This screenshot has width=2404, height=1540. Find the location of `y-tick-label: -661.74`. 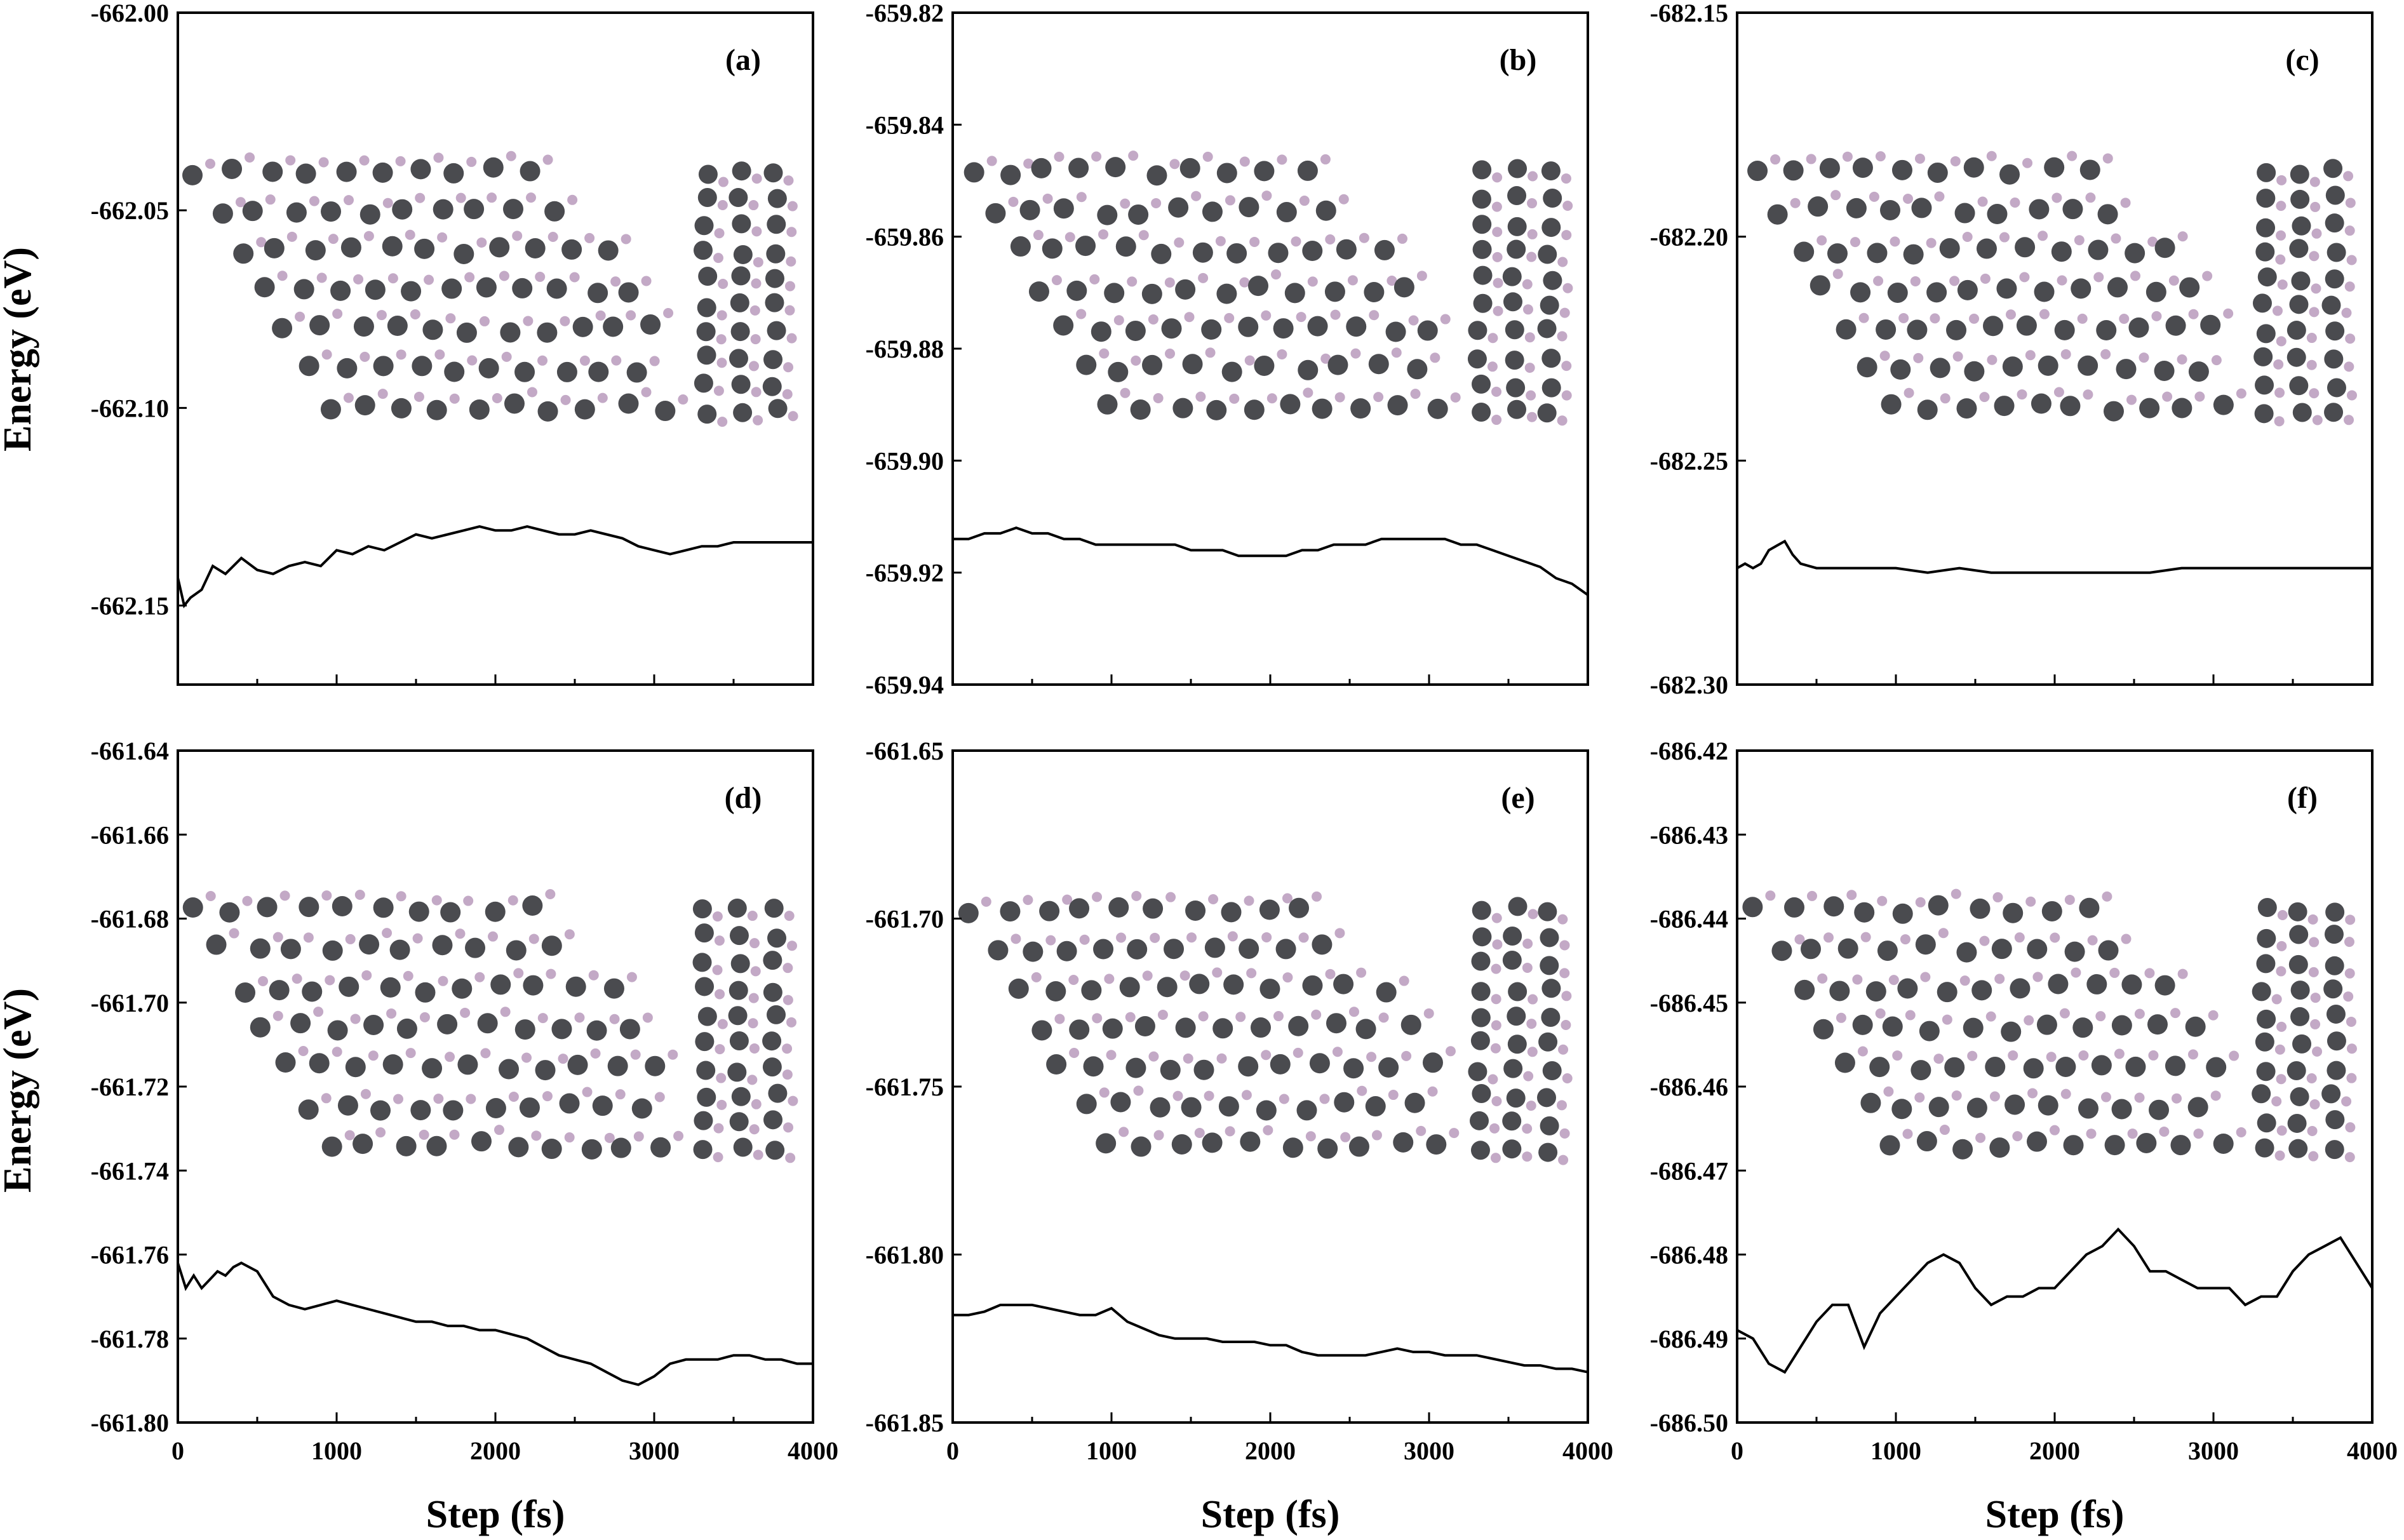

y-tick-label: -661.74 is located at coordinates (130, 1170).